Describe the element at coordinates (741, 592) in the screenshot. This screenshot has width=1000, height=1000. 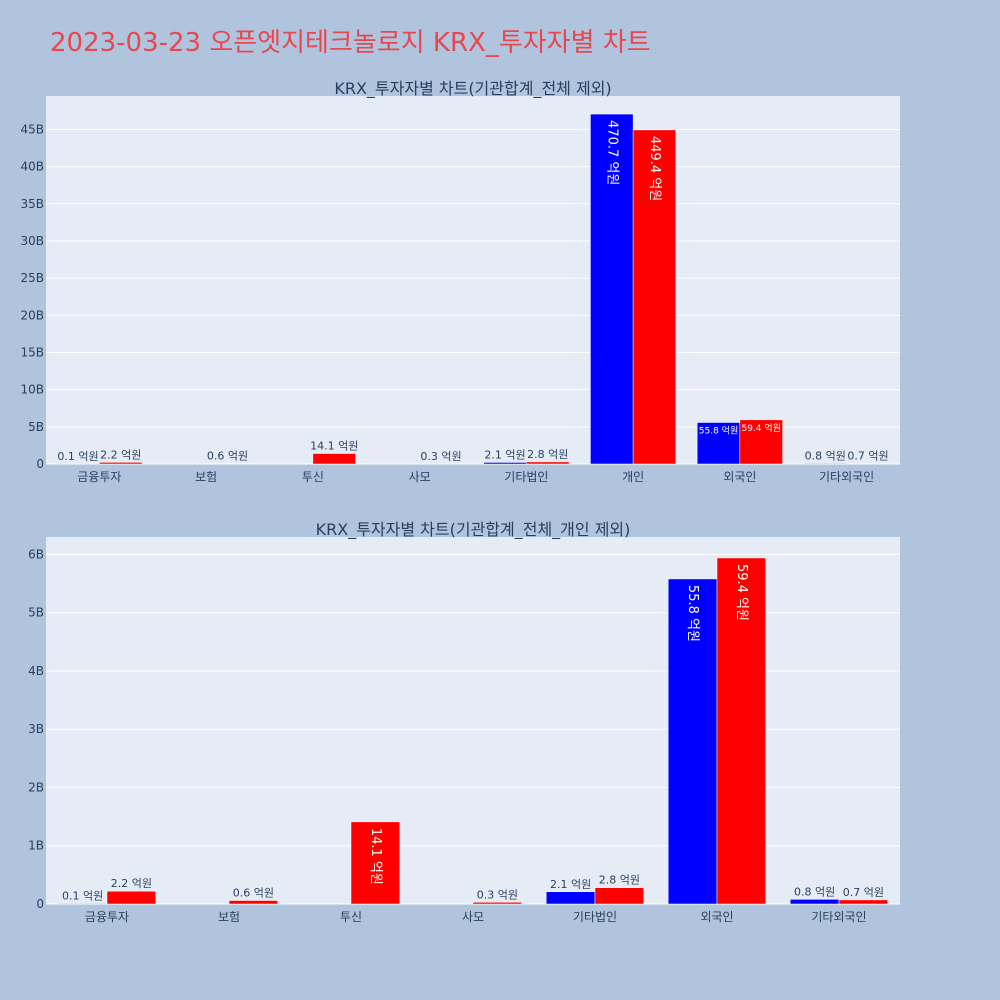
I see `bottom-data-label: 59.4 억원` at that location.